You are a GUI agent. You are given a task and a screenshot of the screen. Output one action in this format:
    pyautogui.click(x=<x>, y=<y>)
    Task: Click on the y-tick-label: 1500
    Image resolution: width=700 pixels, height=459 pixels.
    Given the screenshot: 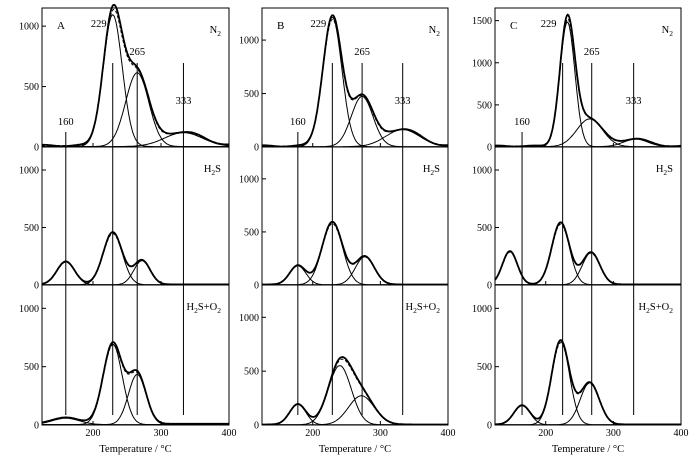 What is the action you would take?
    pyautogui.click(x=482, y=21)
    